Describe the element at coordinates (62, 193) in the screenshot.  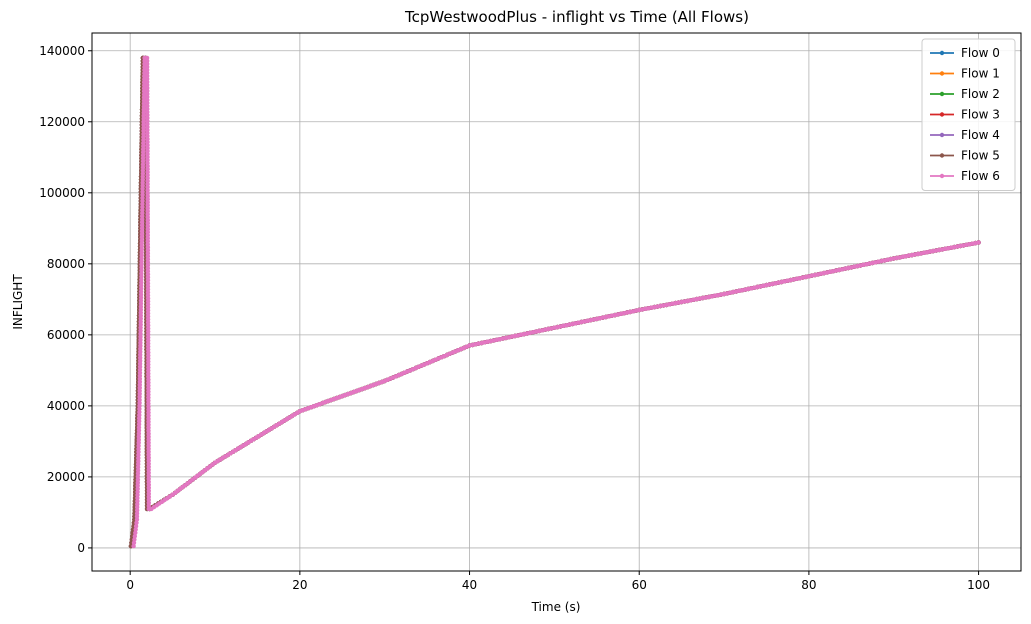
I see `y-tick-label: 100000` at that location.